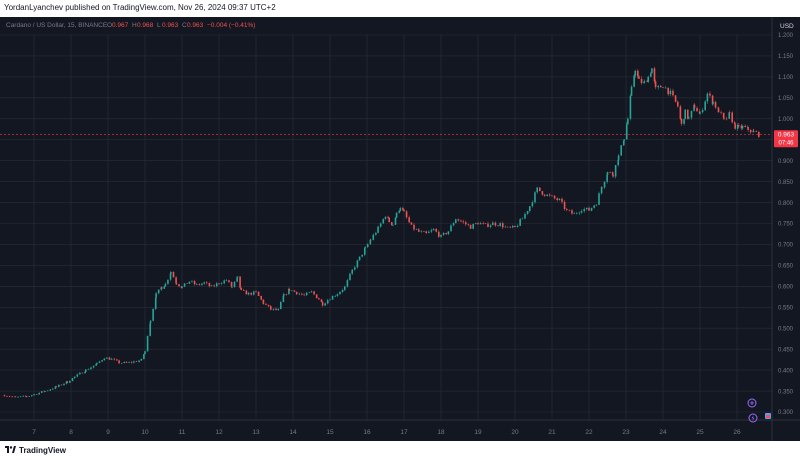 This screenshot has height=460, width=800. Describe the element at coordinates (753, 418) in the screenshot. I see `lightning-icon` at that location.